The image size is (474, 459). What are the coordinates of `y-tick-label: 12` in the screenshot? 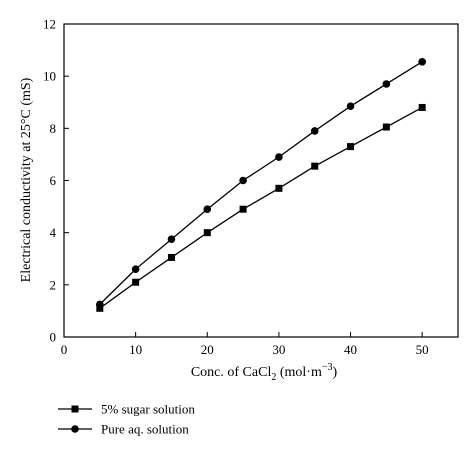 It's located at (49, 24).